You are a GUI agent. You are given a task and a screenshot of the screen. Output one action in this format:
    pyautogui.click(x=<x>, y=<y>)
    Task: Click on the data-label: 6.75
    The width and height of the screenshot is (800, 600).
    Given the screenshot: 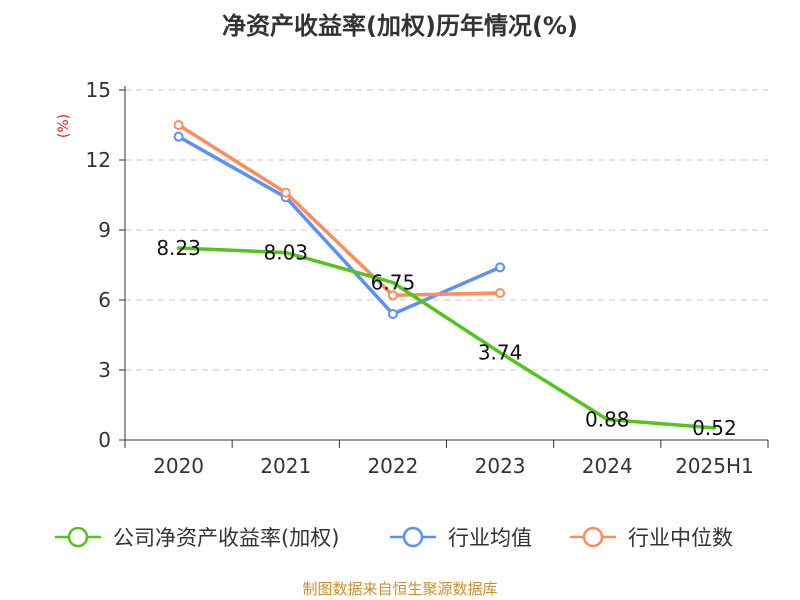 What is the action you would take?
    pyautogui.click(x=393, y=283)
    